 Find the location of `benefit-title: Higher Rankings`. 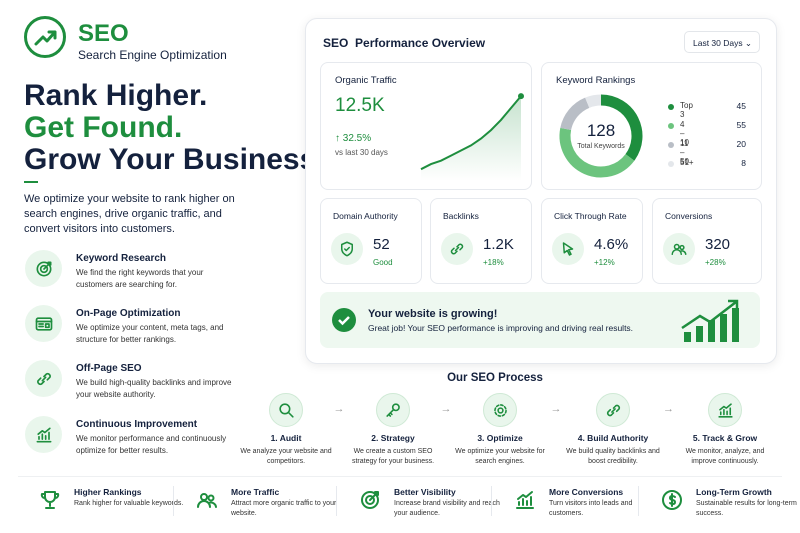

benefit-title: Higher Rankings is located at coordinates (108, 492).